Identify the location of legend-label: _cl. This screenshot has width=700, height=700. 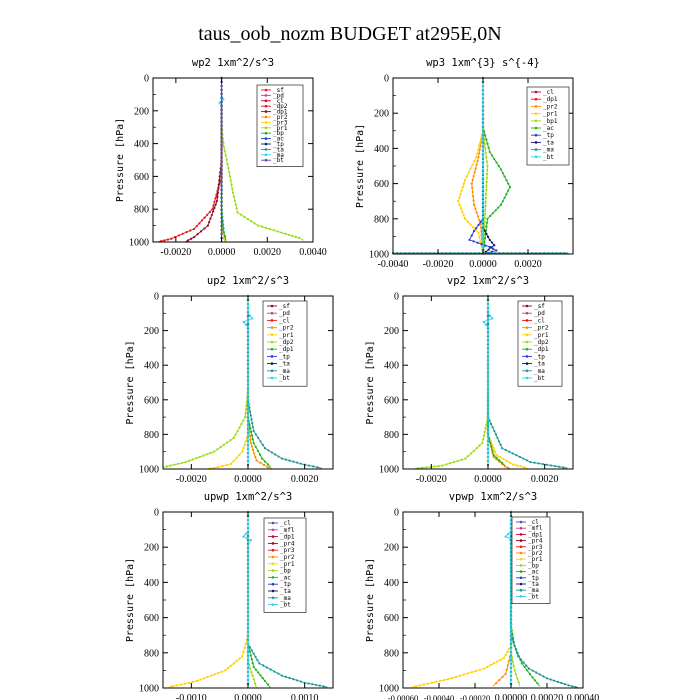
(539, 320).